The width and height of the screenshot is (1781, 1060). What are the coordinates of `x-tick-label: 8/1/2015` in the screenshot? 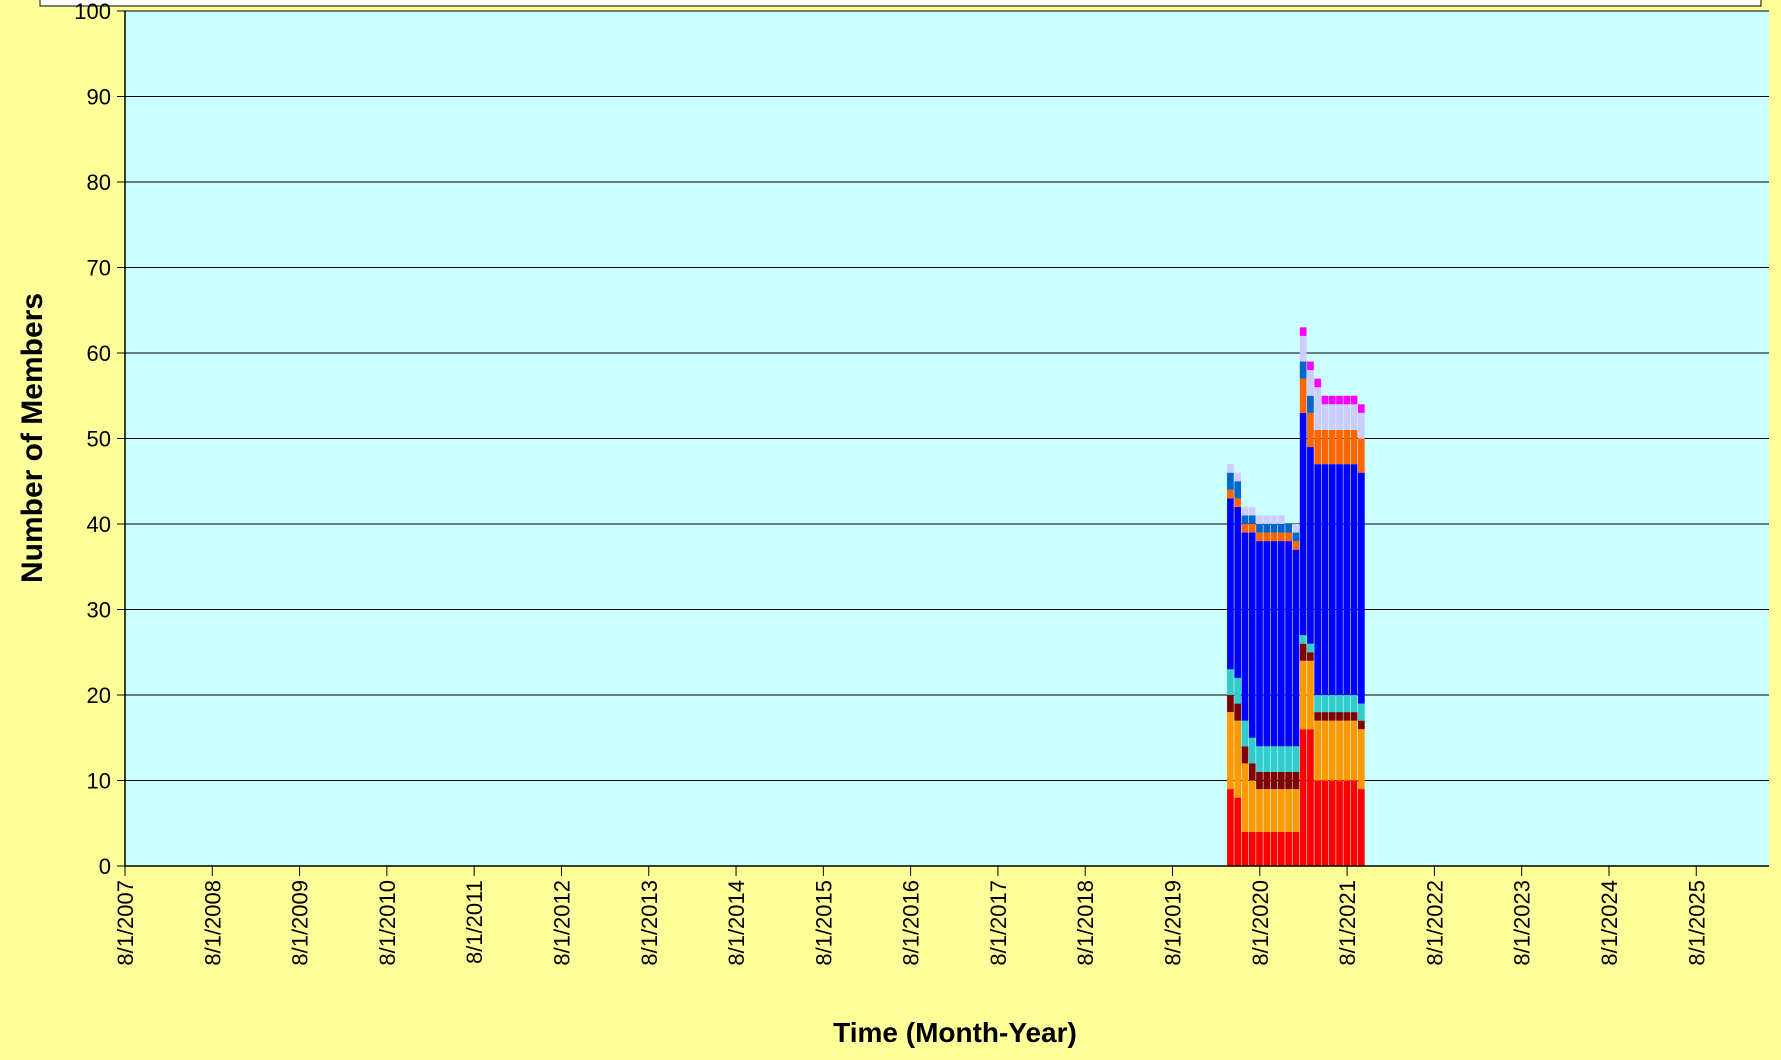 It's located at (823, 923).